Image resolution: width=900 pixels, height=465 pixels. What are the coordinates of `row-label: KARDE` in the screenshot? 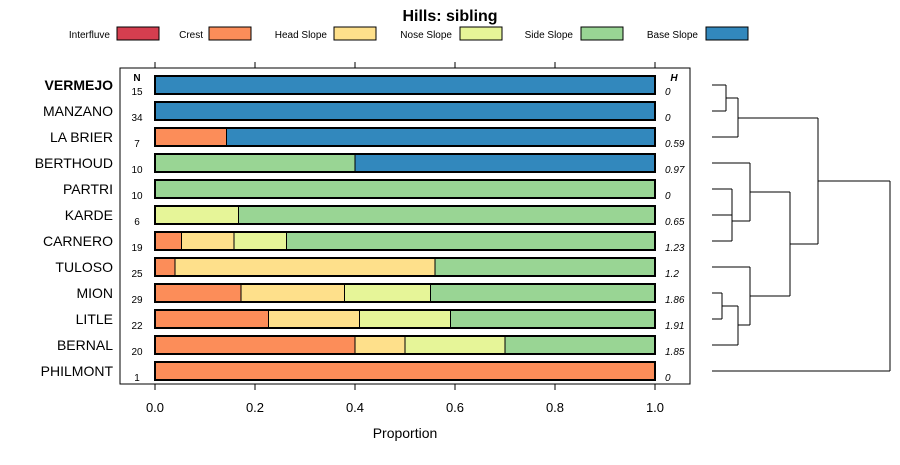 It's located at (89, 215).